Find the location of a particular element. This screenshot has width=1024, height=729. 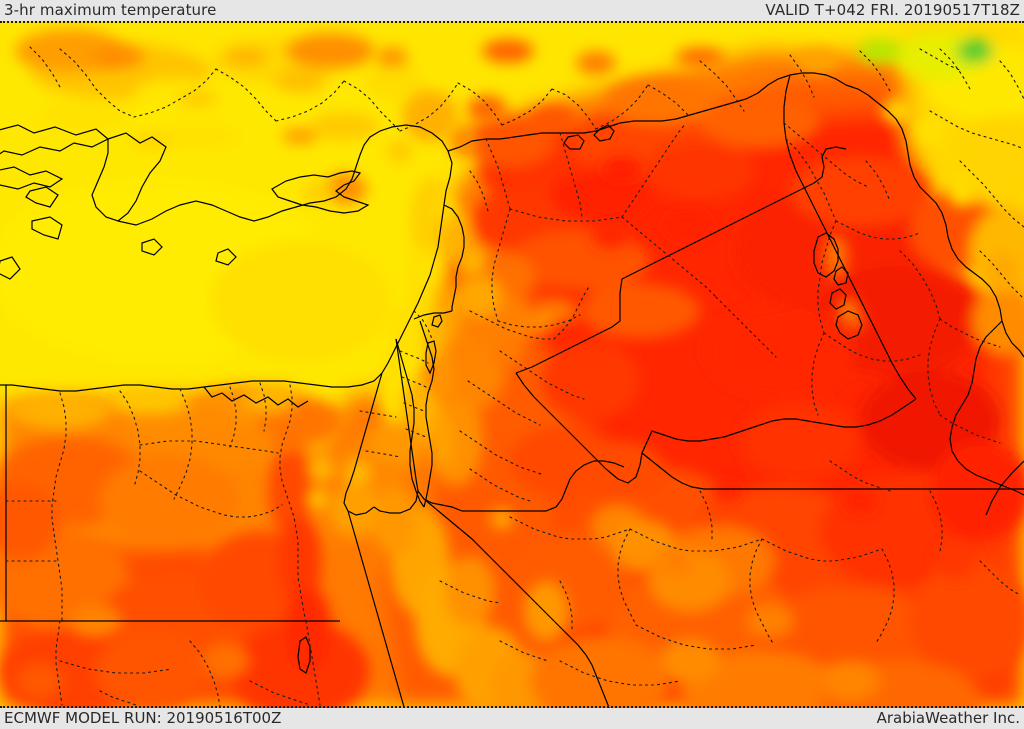

provider-credit: ArabiaWeather Inc. is located at coordinates (948, 718).